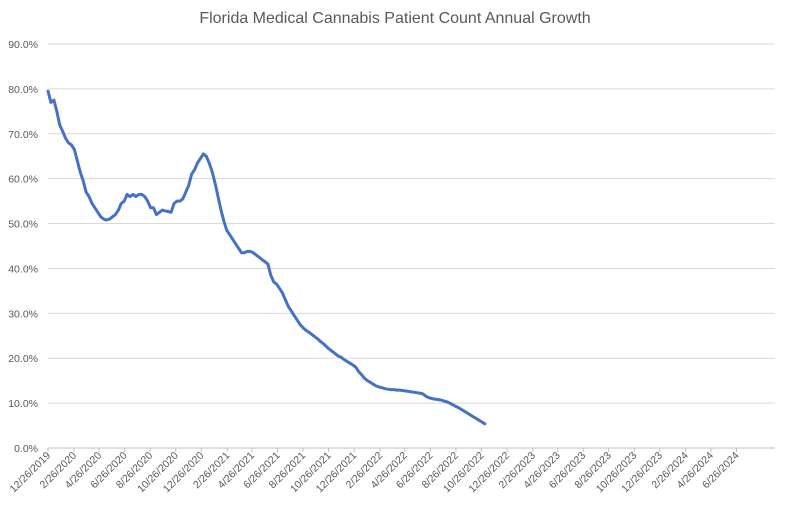  What do you see at coordinates (23, 269) in the screenshot?
I see `y-tick-label: 40.0%` at bounding box center [23, 269].